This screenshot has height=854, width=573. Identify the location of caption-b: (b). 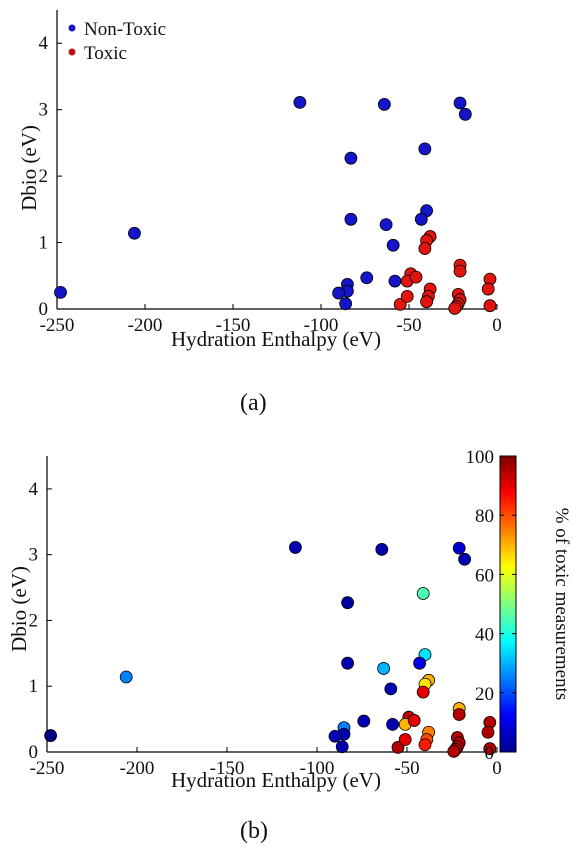
(254, 831).